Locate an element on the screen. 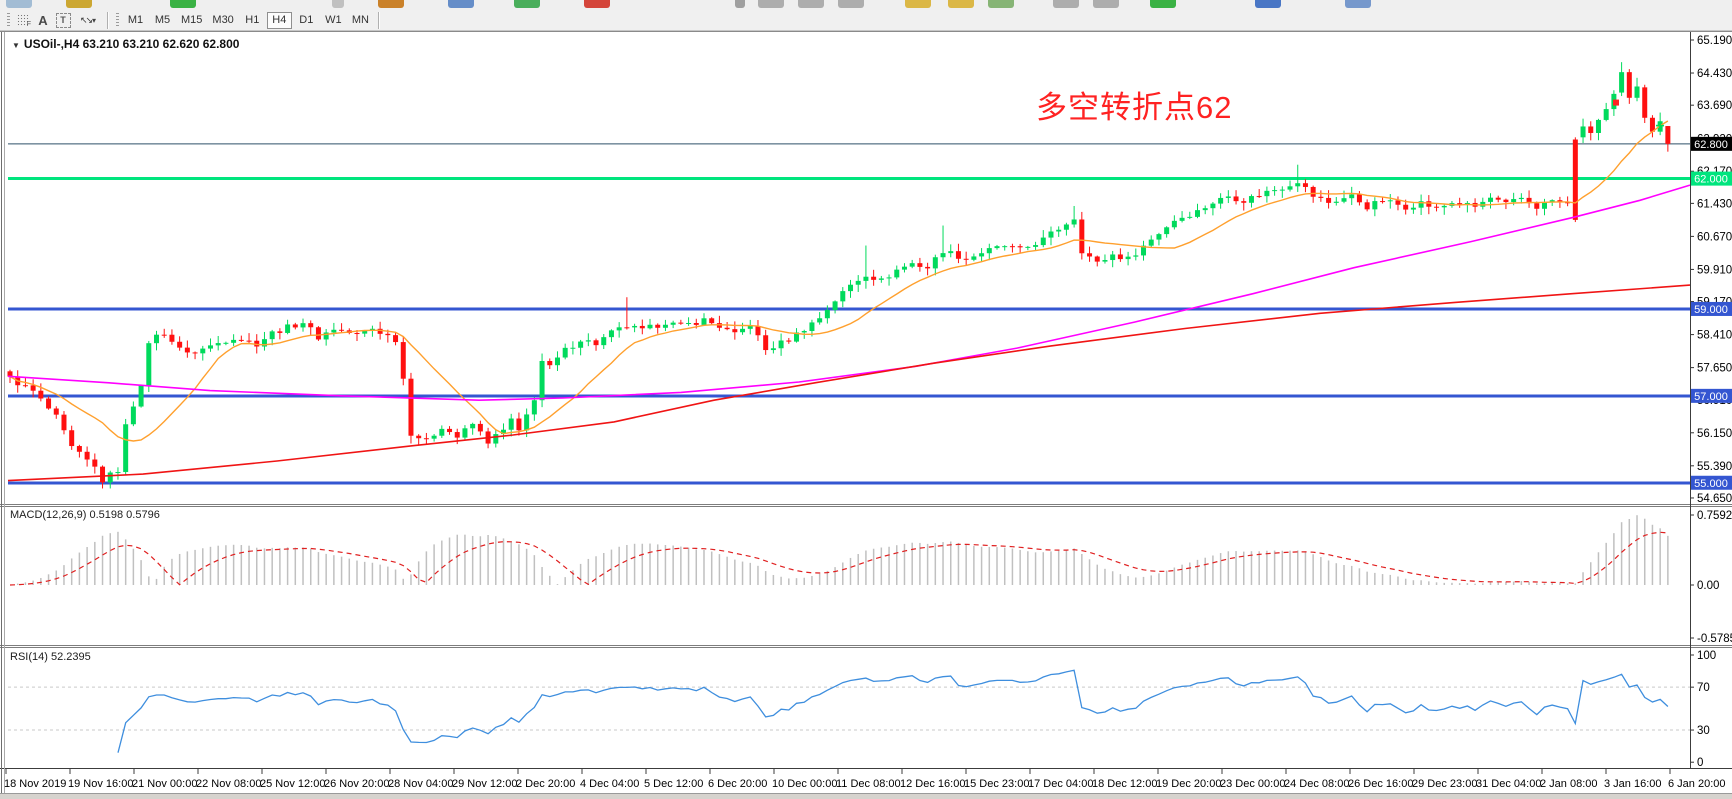 Image resolution: width=1732 pixels, height=799 pixels. time-tick-label: 15 Dec 23:00 is located at coordinates (996, 784).